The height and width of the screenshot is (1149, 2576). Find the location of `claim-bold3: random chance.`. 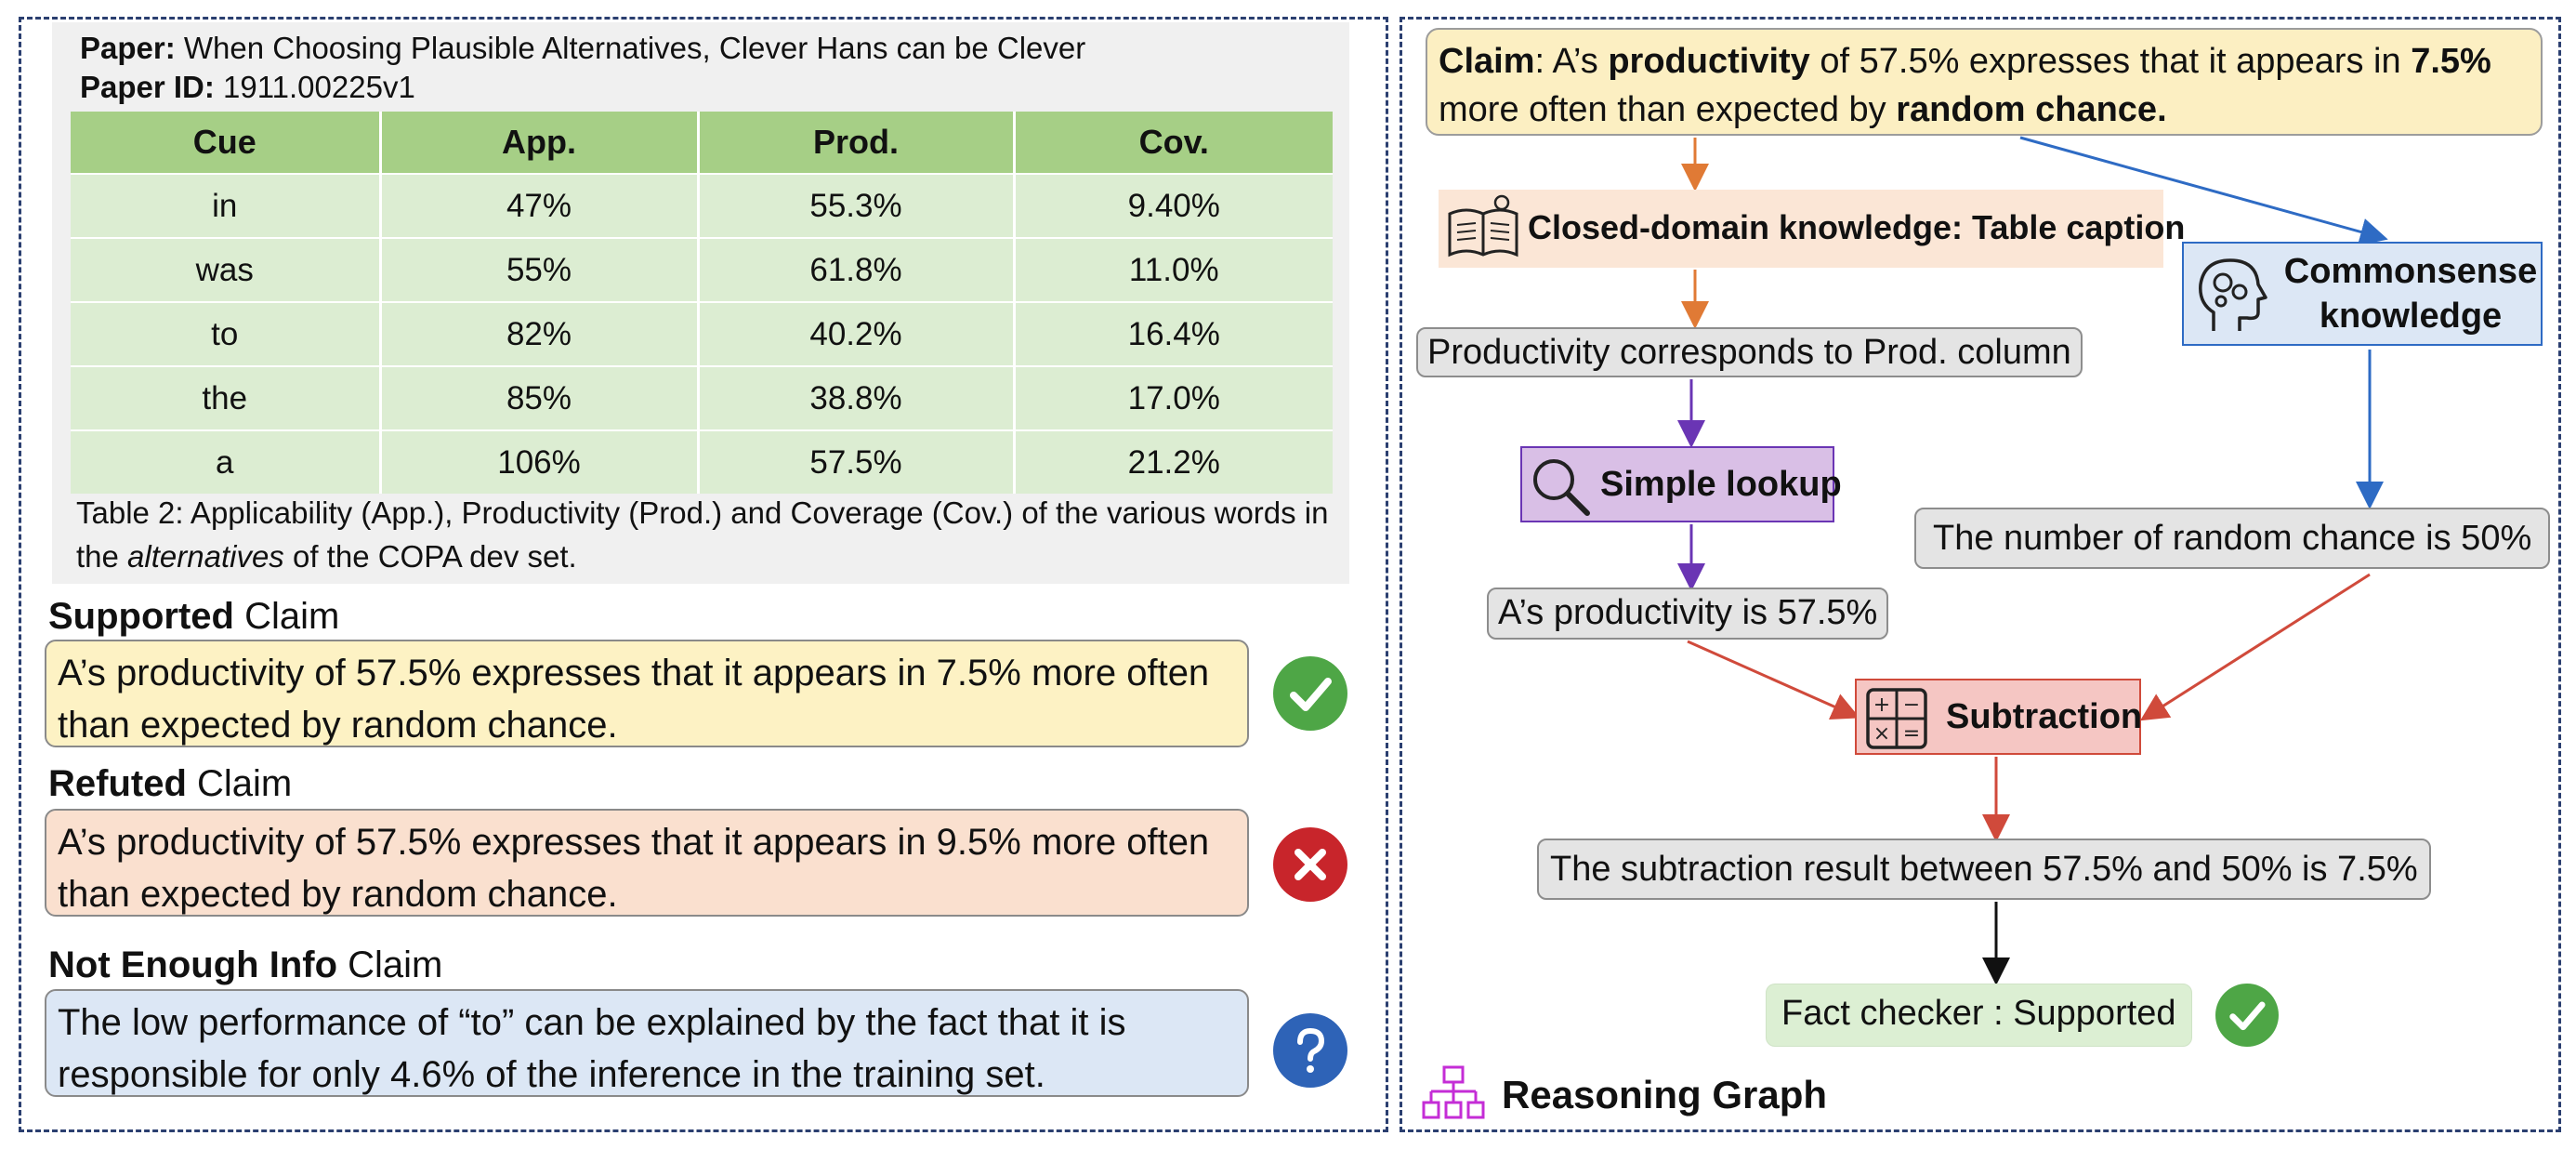

claim-bold3: random chance. is located at coordinates (2031, 110).